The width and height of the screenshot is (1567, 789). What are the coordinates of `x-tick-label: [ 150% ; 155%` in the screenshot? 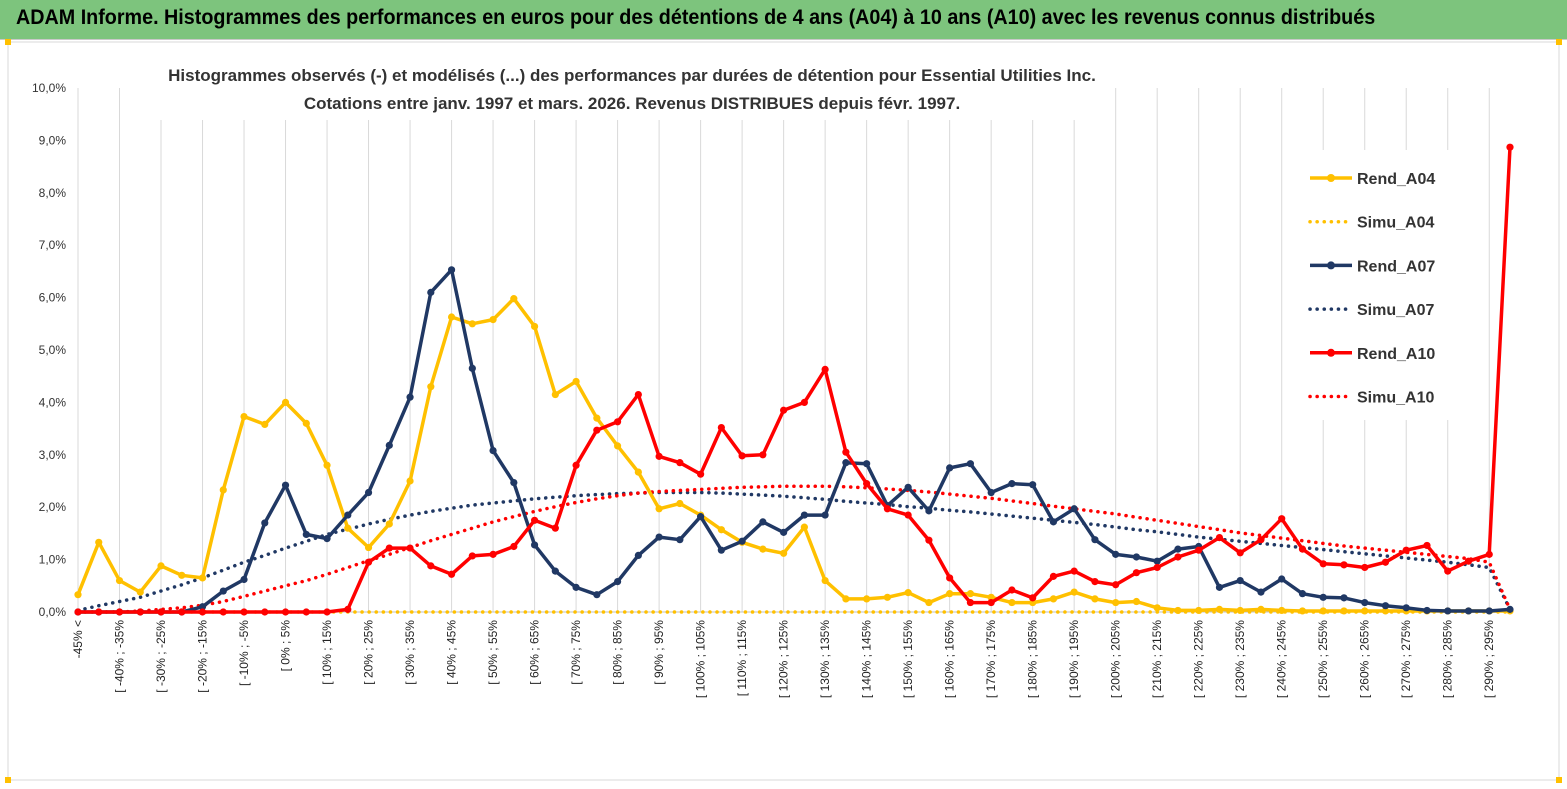 It's located at (908, 659).